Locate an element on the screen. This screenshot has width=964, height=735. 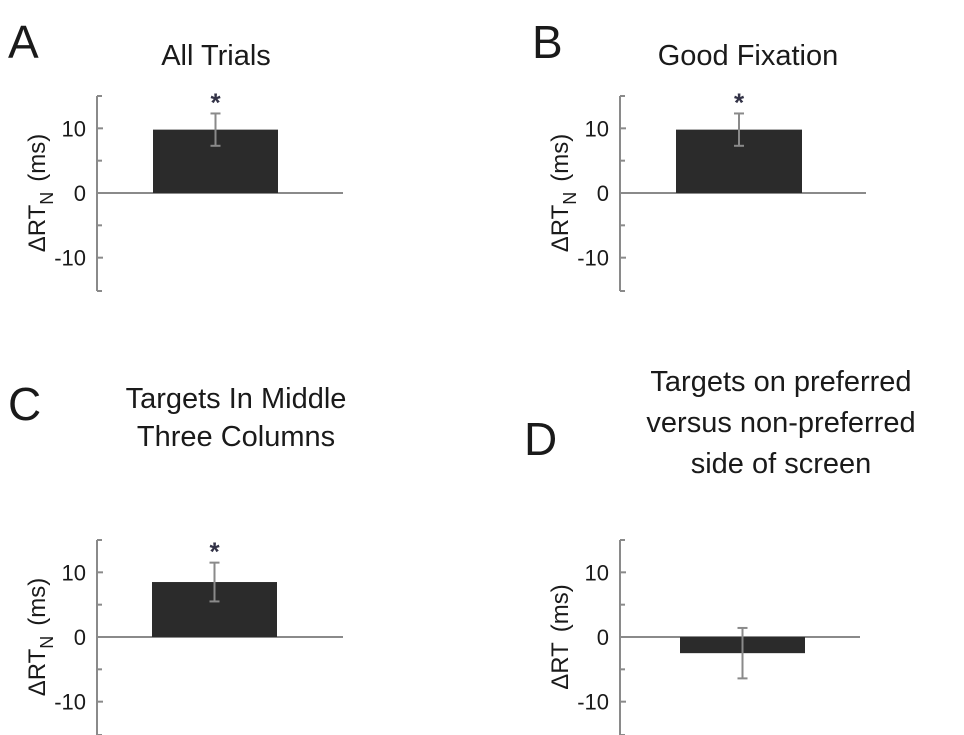
panel-title-line: Good Fixation is located at coordinates (748, 56).